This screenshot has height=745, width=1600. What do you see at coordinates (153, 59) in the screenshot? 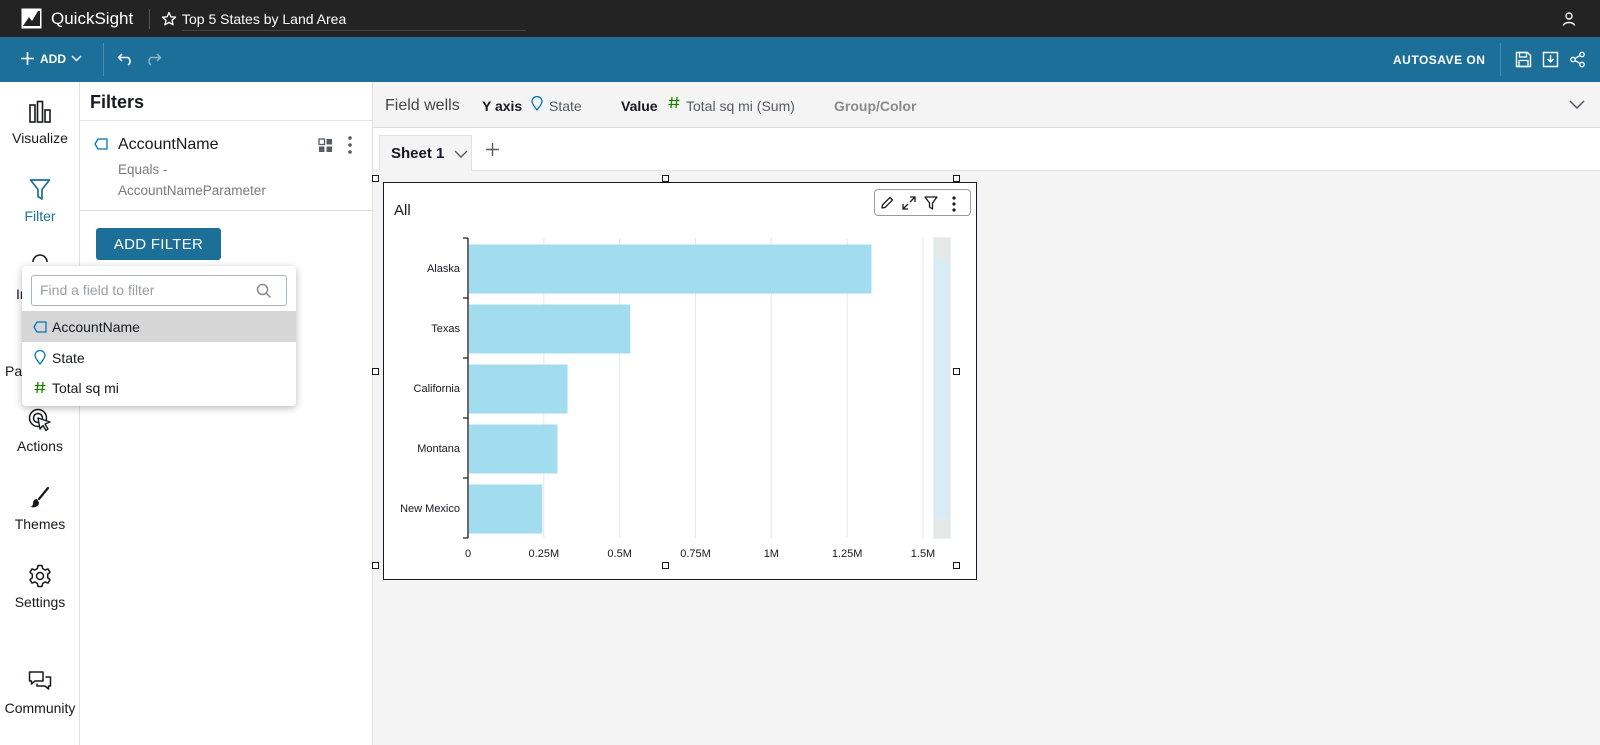
I see `redo-icon` at bounding box center [153, 59].